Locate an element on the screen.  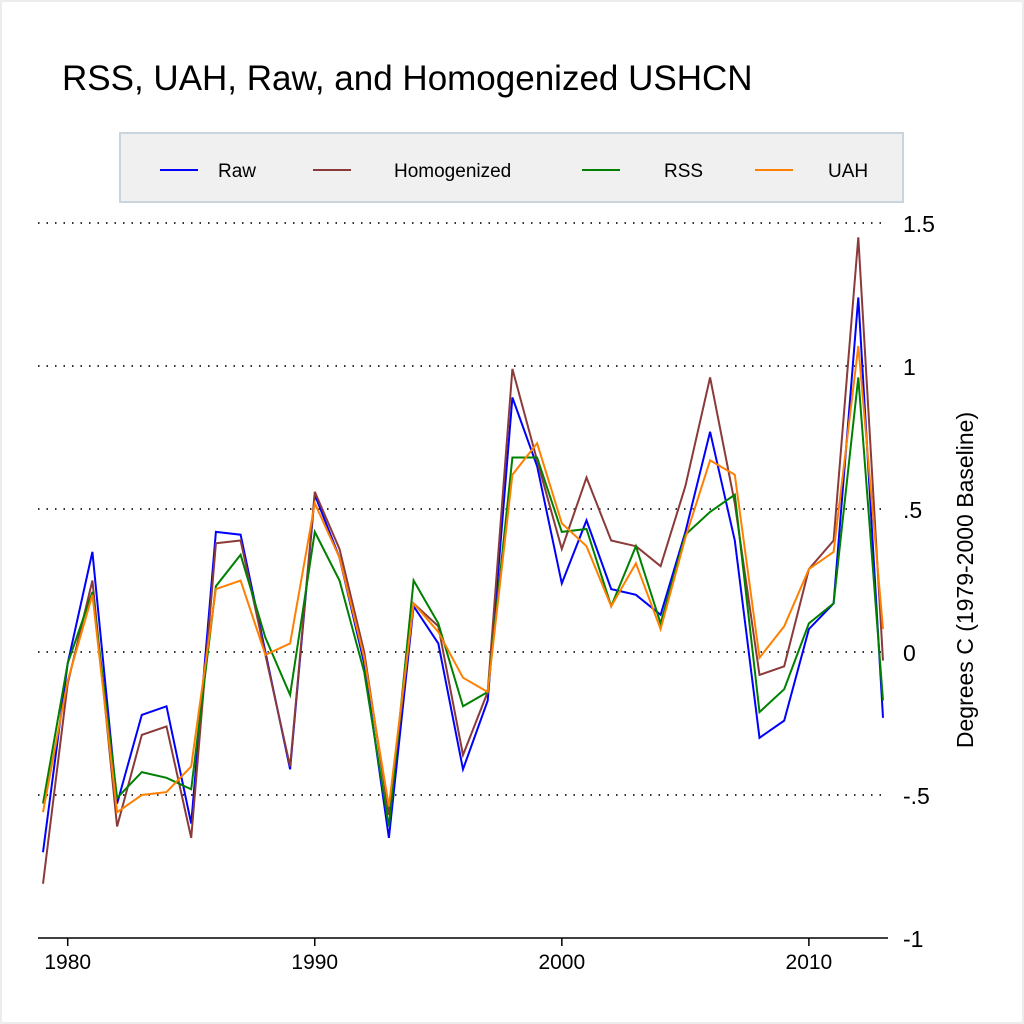
y-tick-label: 1 is located at coordinates (909, 367).